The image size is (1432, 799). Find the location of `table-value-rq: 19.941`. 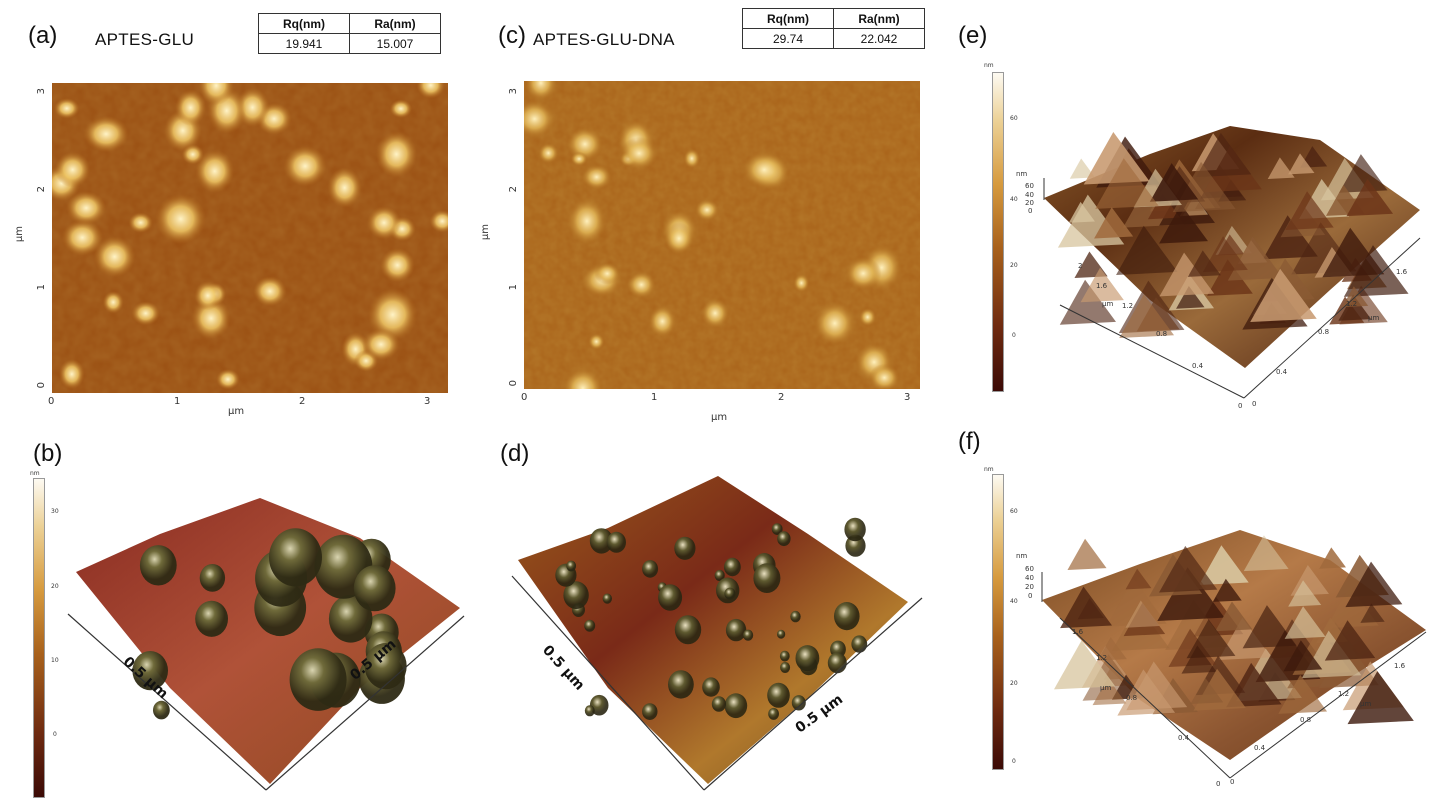

table-value-rq: 19.941 is located at coordinates (304, 43).